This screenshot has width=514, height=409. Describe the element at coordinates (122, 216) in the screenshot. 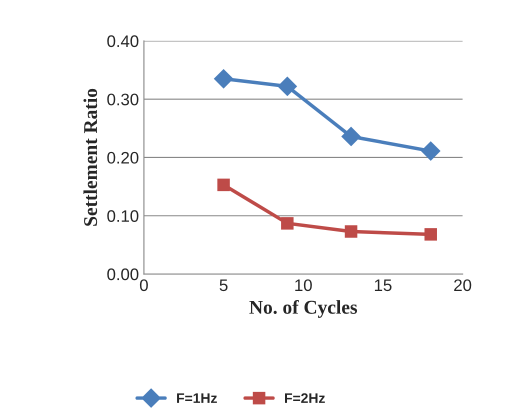

I see `y-tick-label: 0.10` at that location.